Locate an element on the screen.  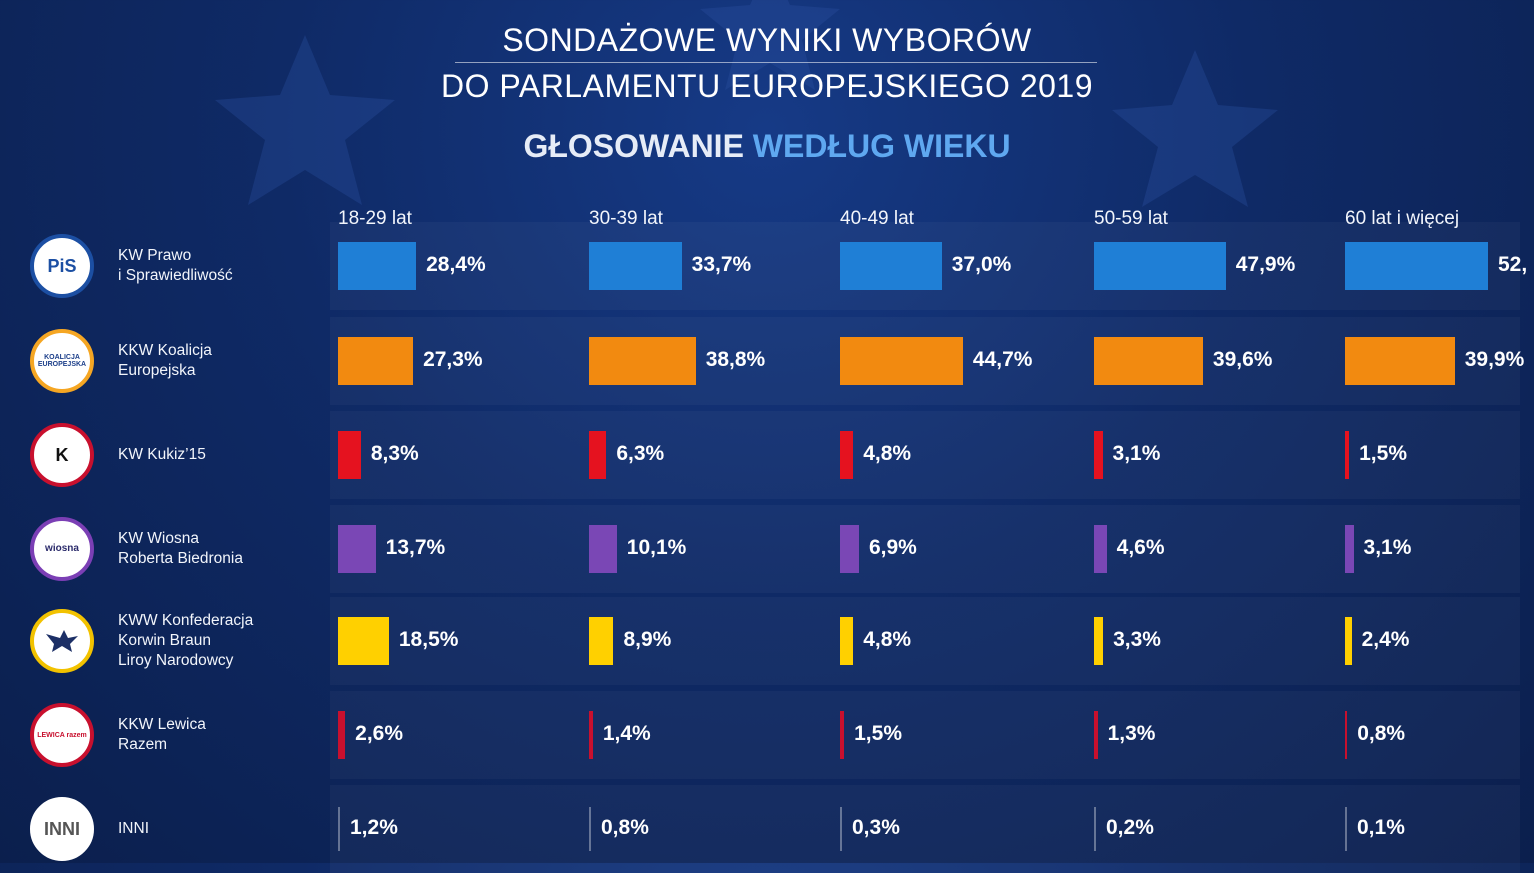
party-logo-icon: PiS is located at coordinates (62, 266).